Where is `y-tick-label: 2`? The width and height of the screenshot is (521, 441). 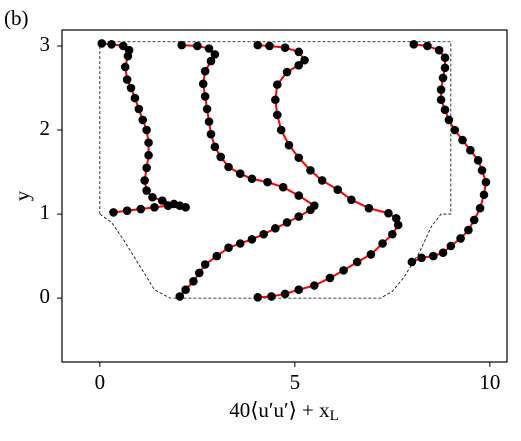
y-tick-label: 2 is located at coordinates (45, 128).